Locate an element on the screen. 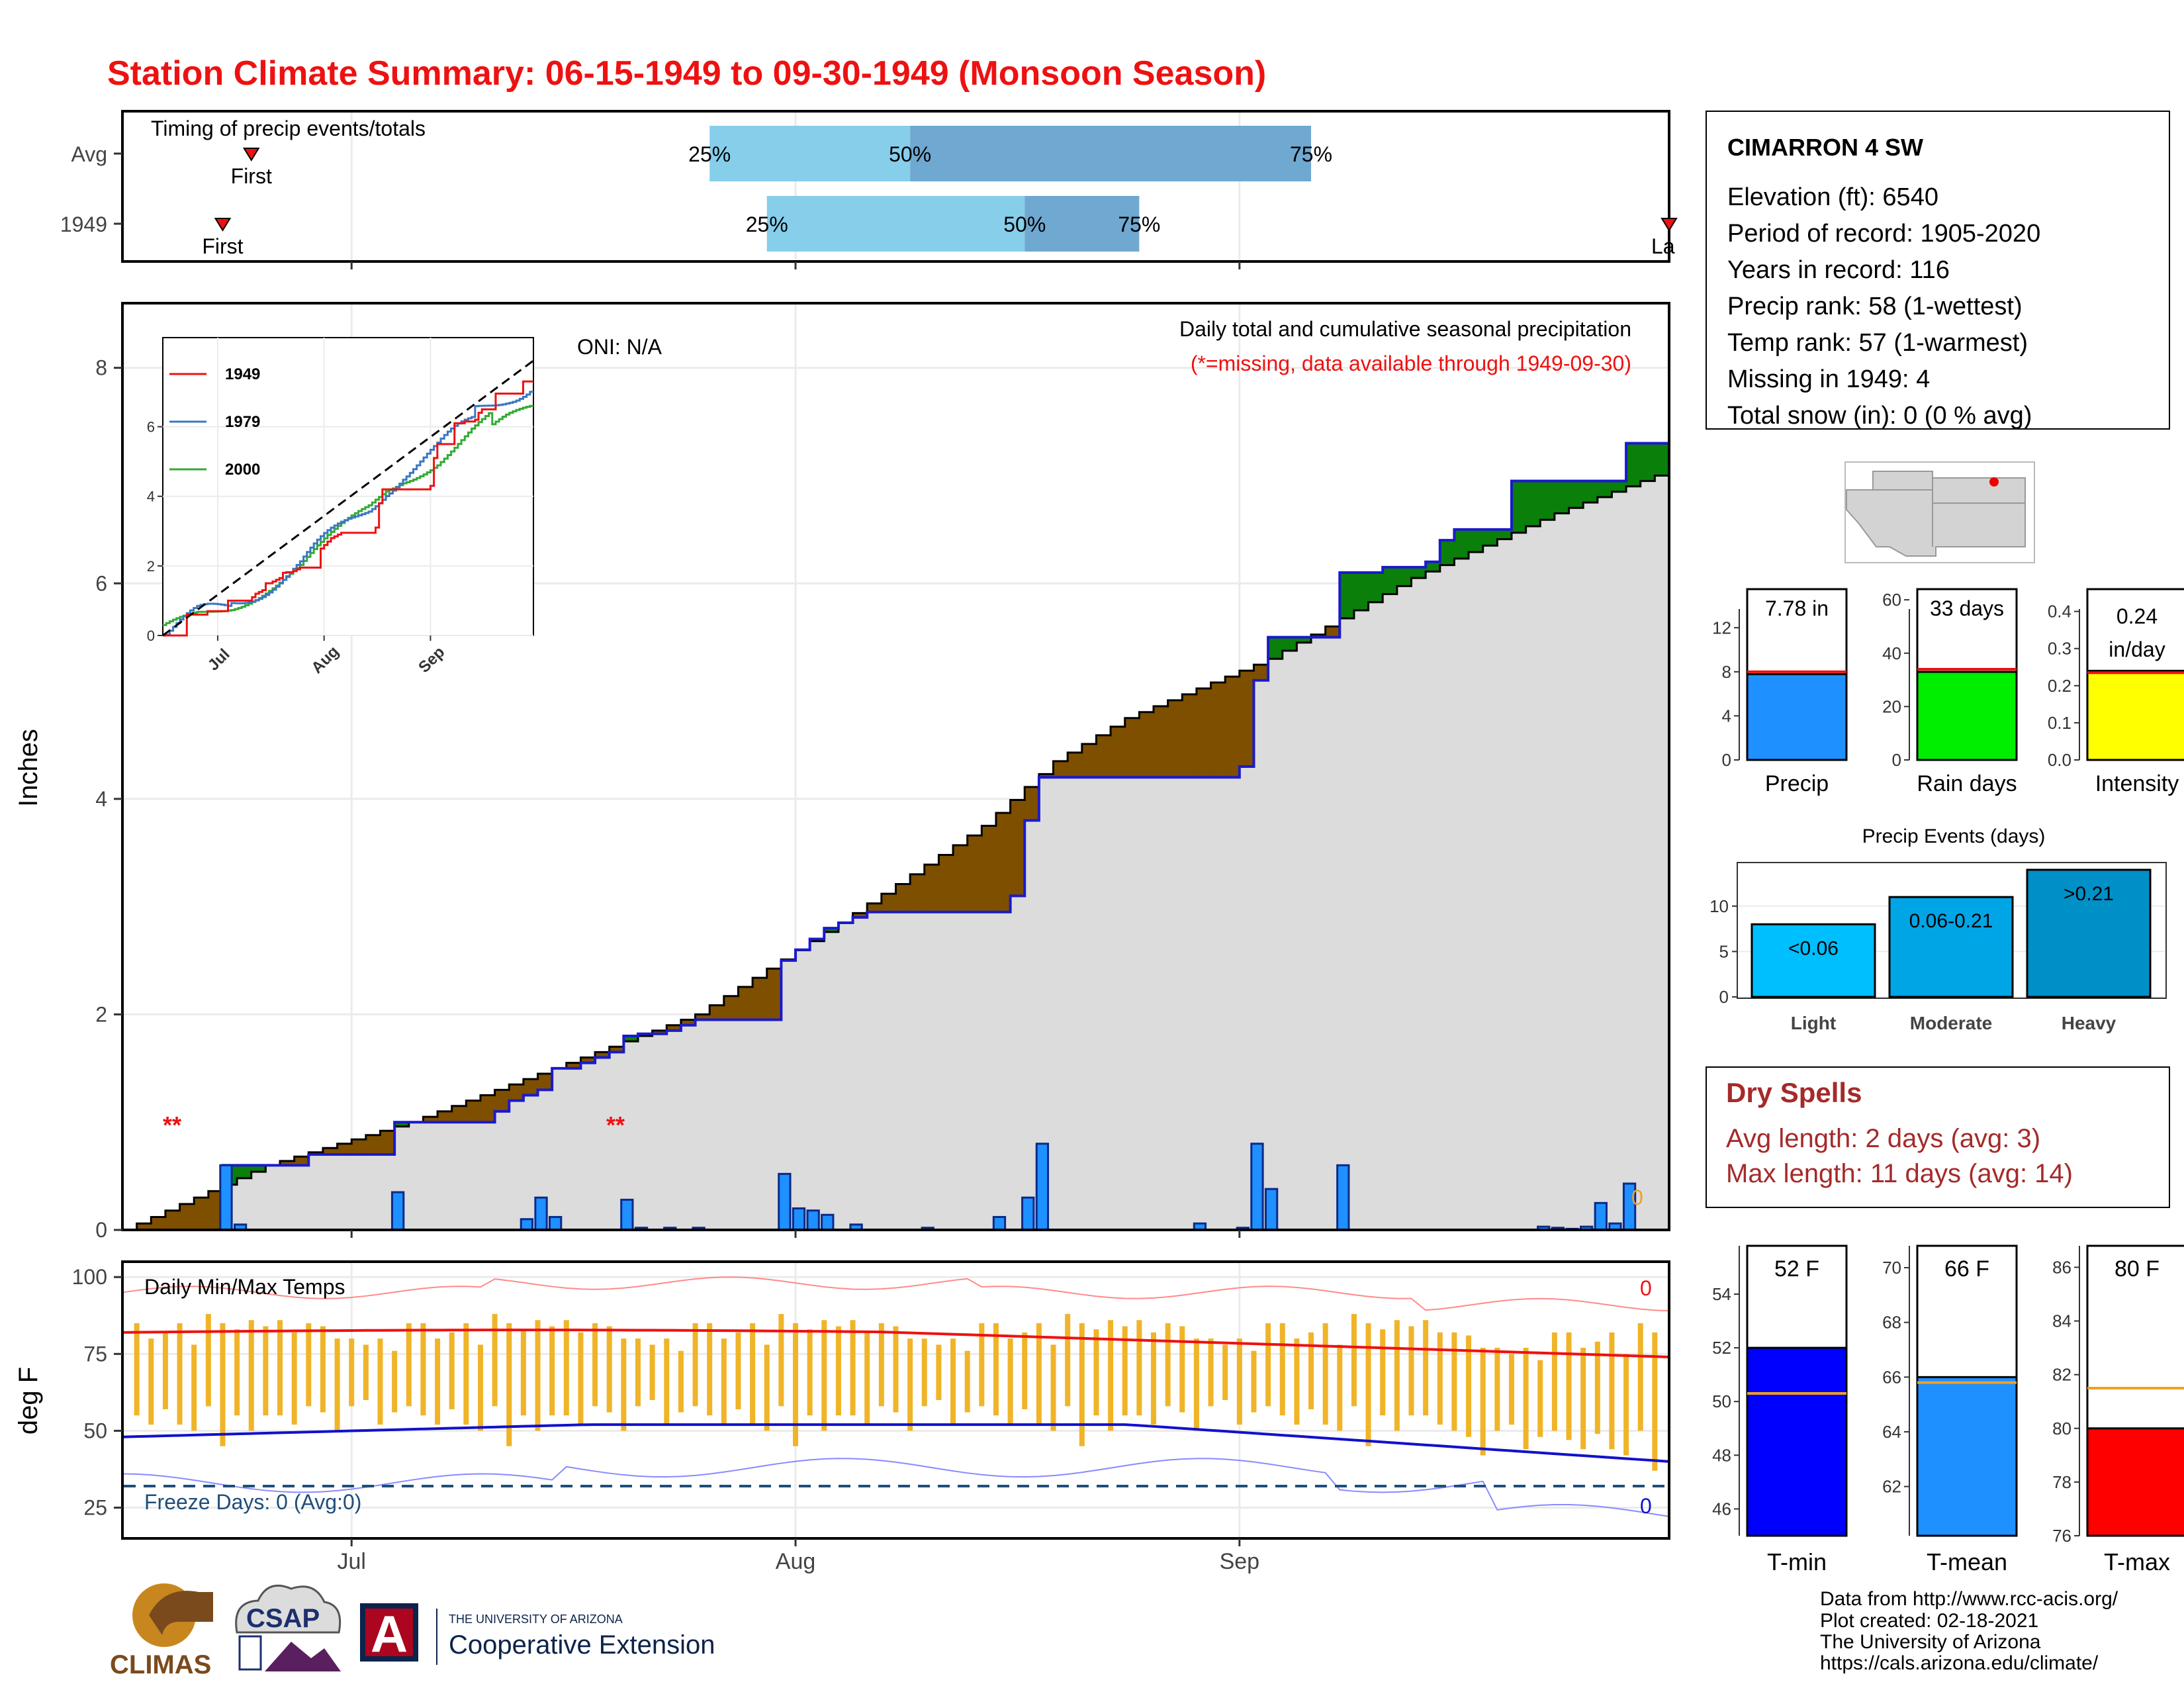 The image size is (2184, 1688). temp-y-tick-label: 50 is located at coordinates (95, 1430).